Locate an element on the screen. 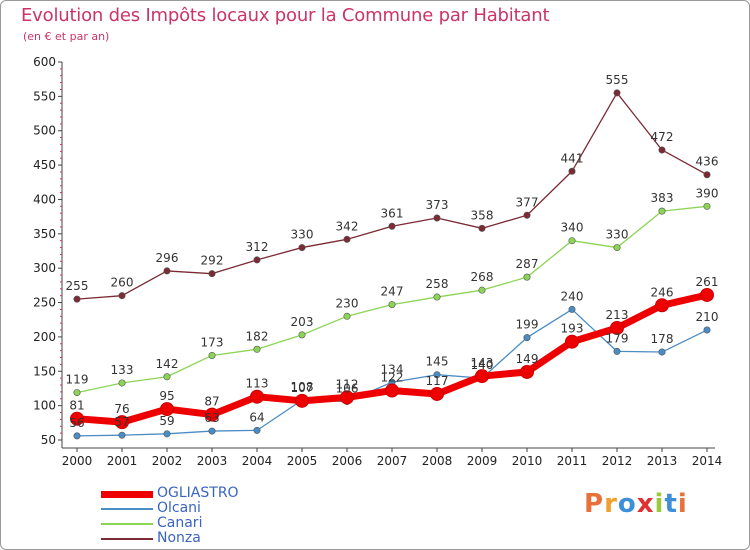  x-tick-label: 2002 is located at coordinates (167, 461).